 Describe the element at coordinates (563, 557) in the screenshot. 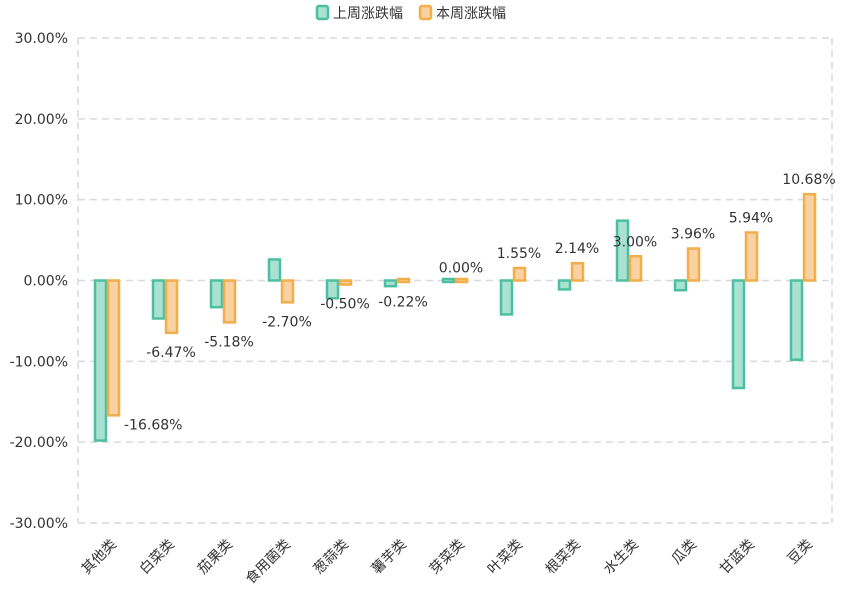

I see `x-category-label: 根菜类` at that location.